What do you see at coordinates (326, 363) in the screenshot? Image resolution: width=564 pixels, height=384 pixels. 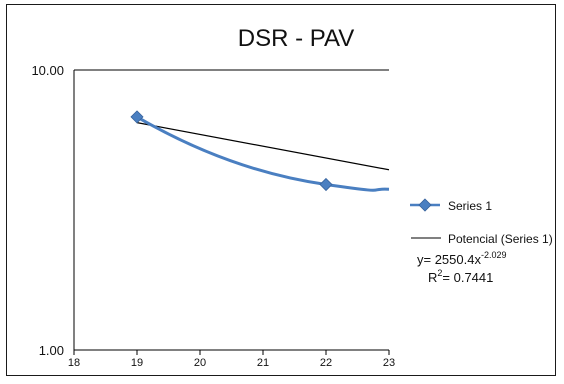 I see `x-tick-label: 22` at bounding box center [326, 363].